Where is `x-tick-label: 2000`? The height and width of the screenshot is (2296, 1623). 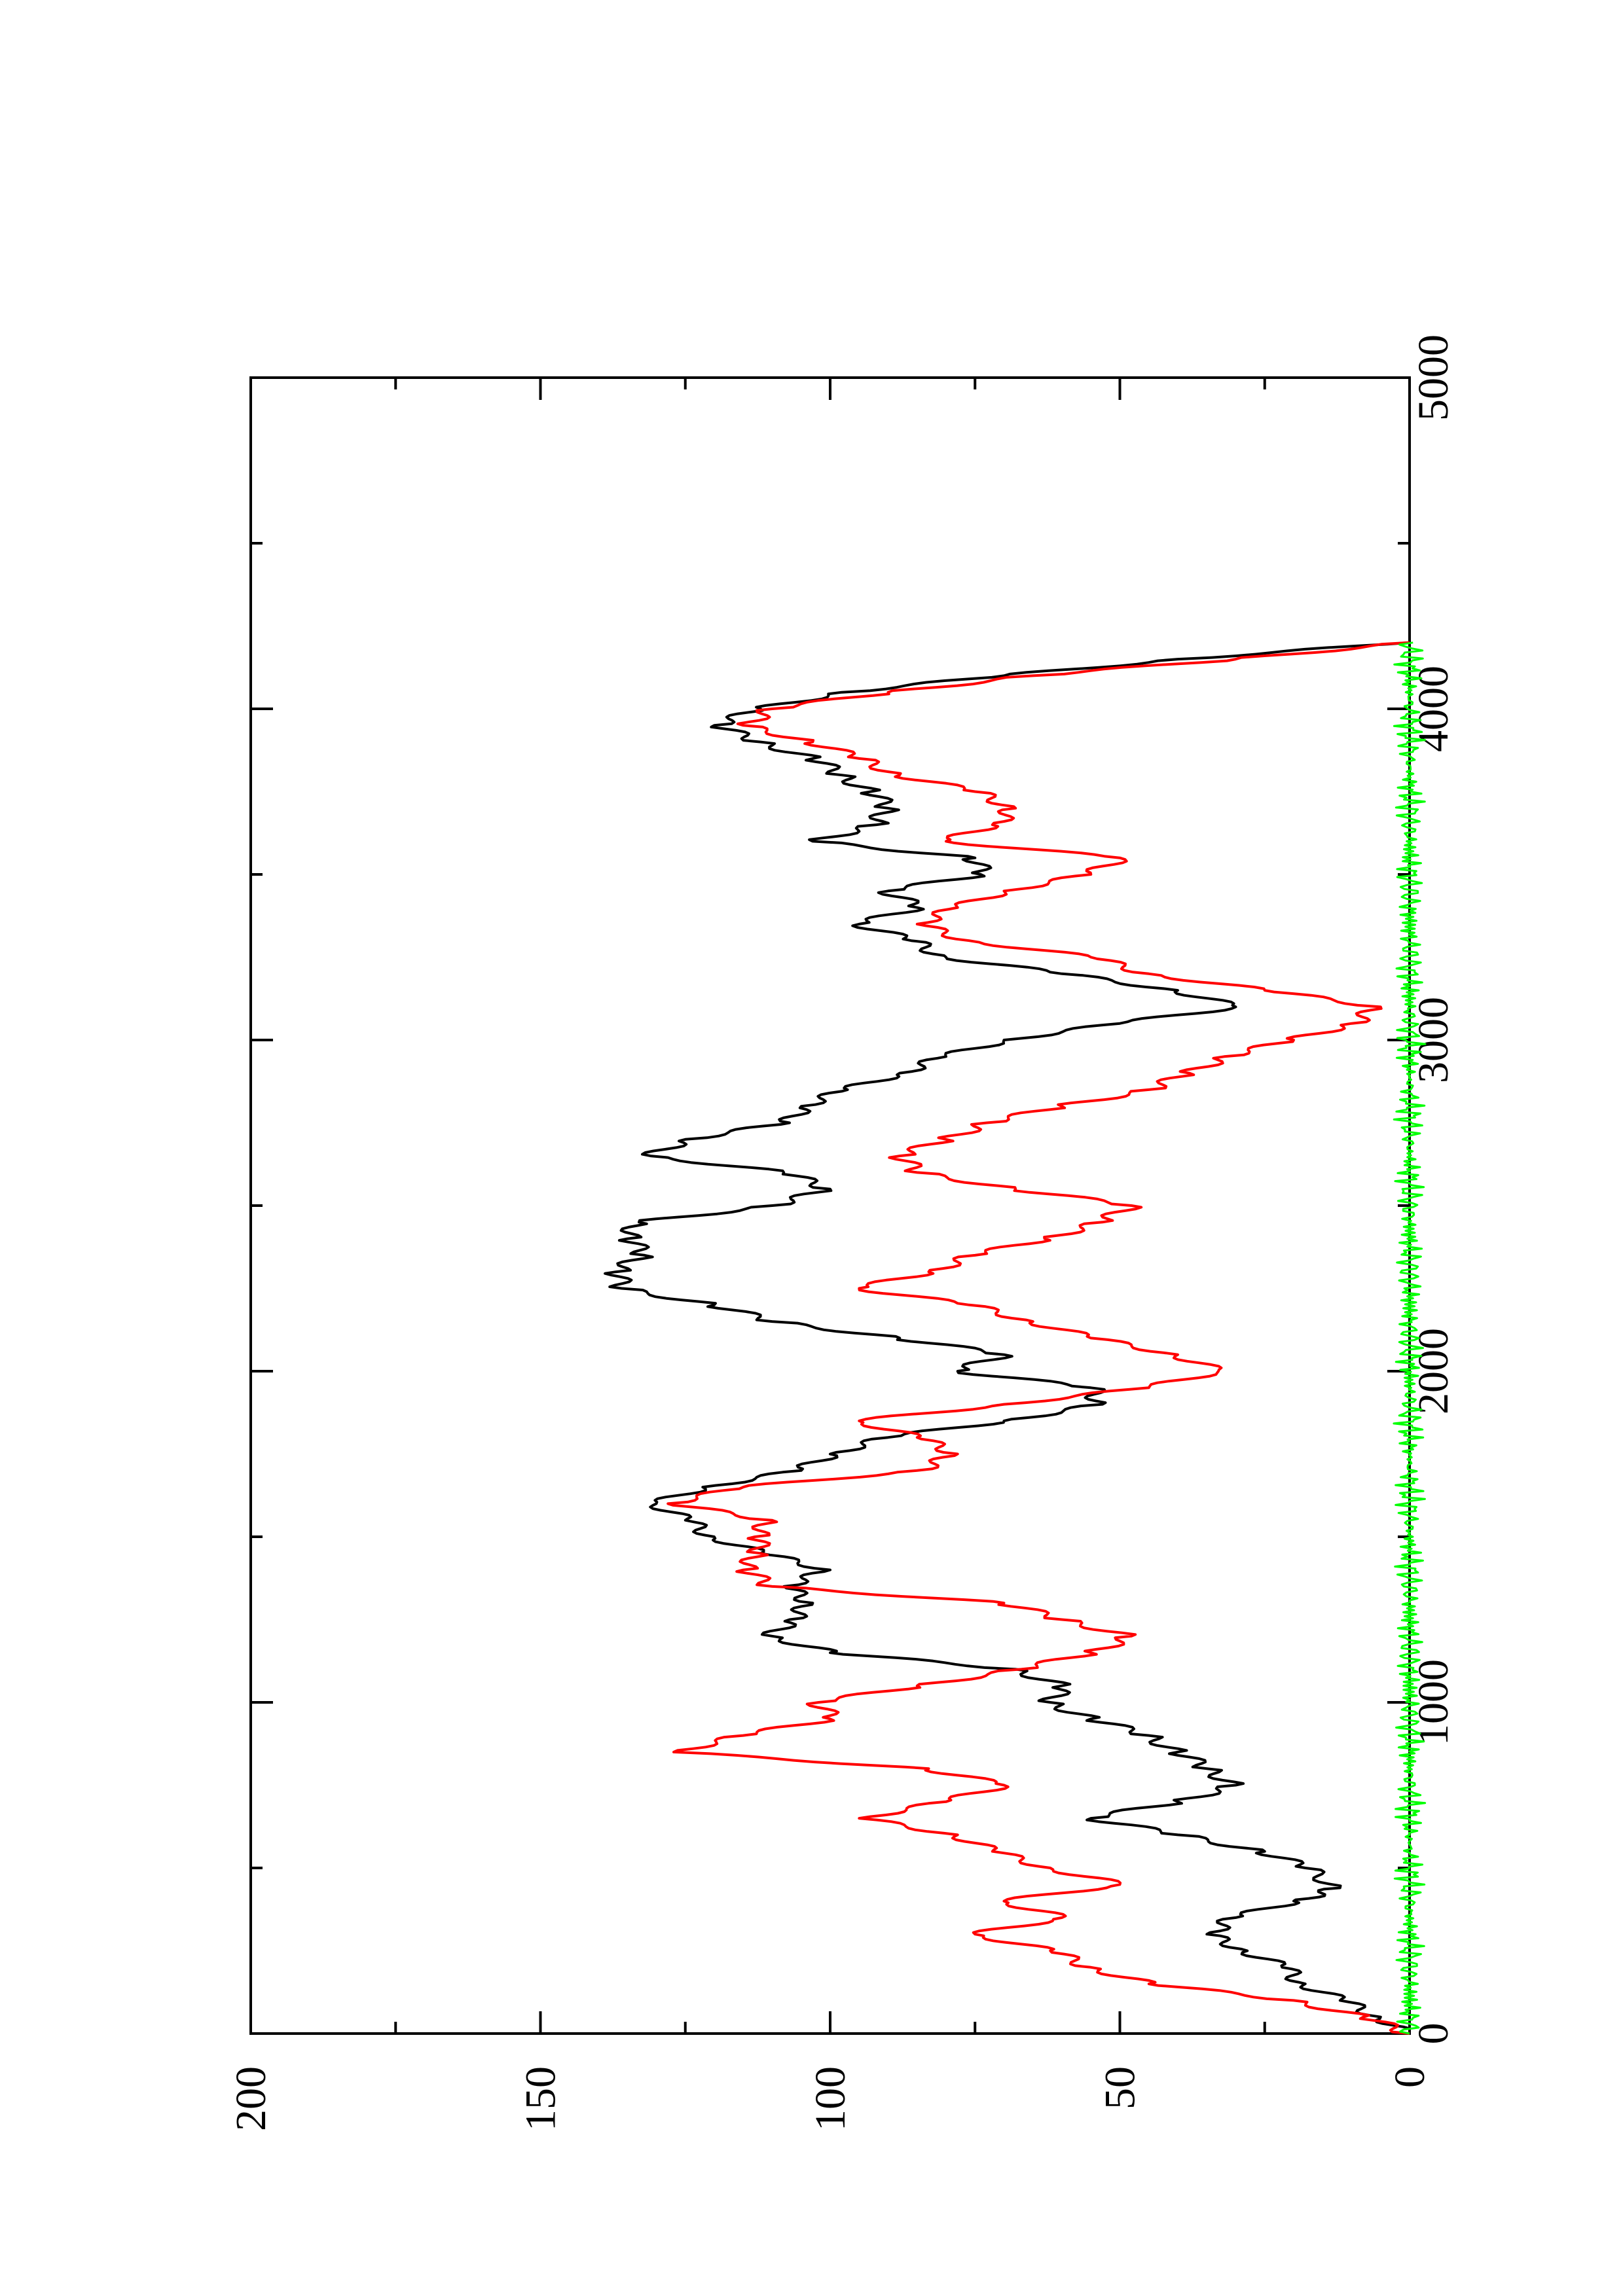 x-tick-label: 2000 is located at coordinates (1433, 1371).